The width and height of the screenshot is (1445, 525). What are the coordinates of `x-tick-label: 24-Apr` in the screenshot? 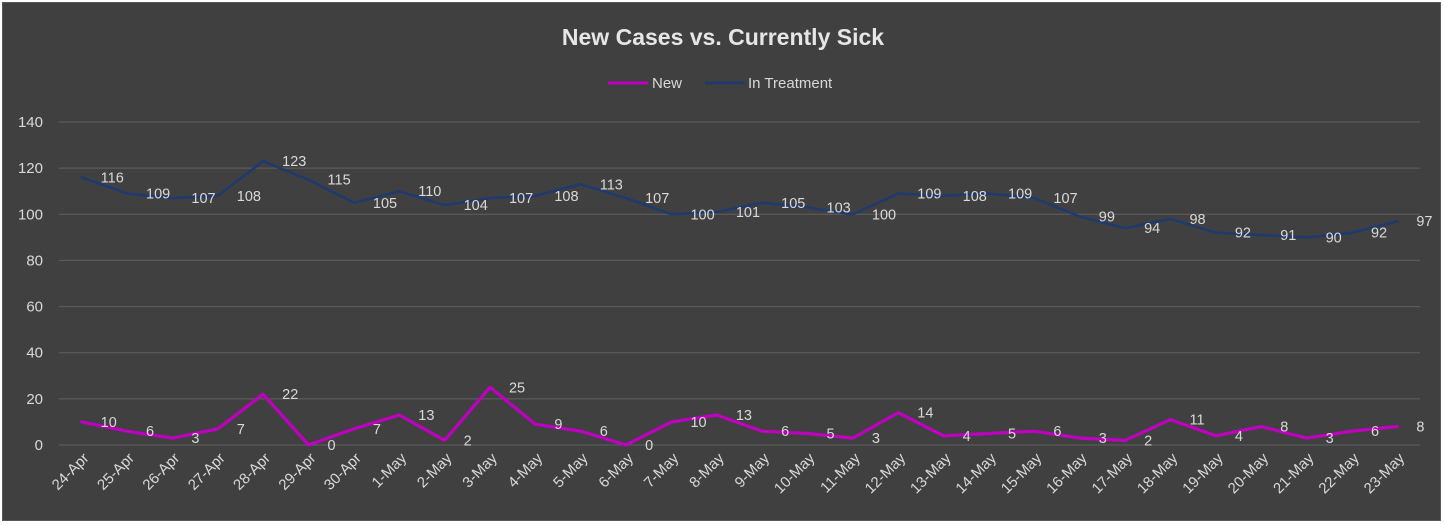 It's located at (71, 472).